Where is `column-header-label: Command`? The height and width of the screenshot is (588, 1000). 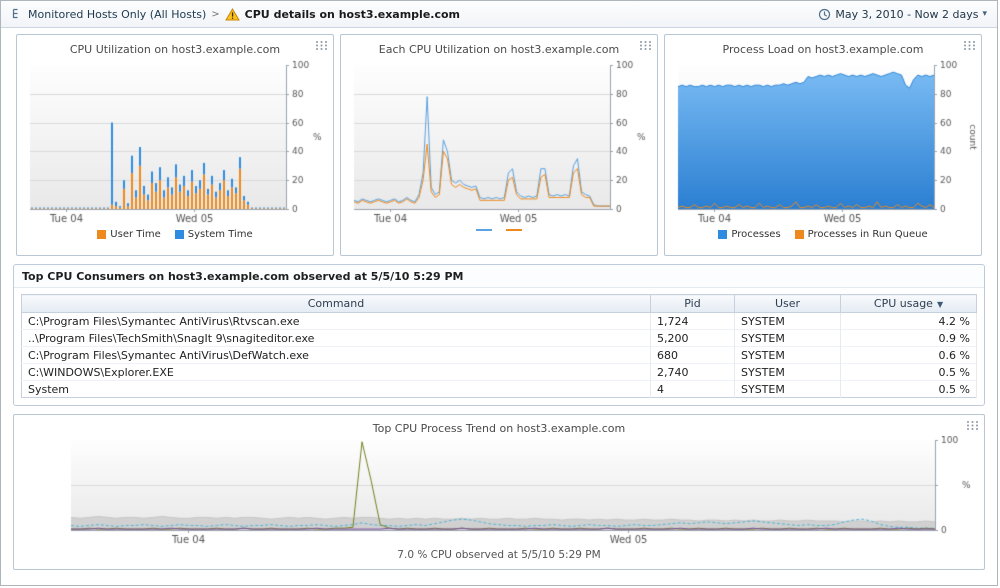 column-header-label: Command is located at coordinates (336, 303).